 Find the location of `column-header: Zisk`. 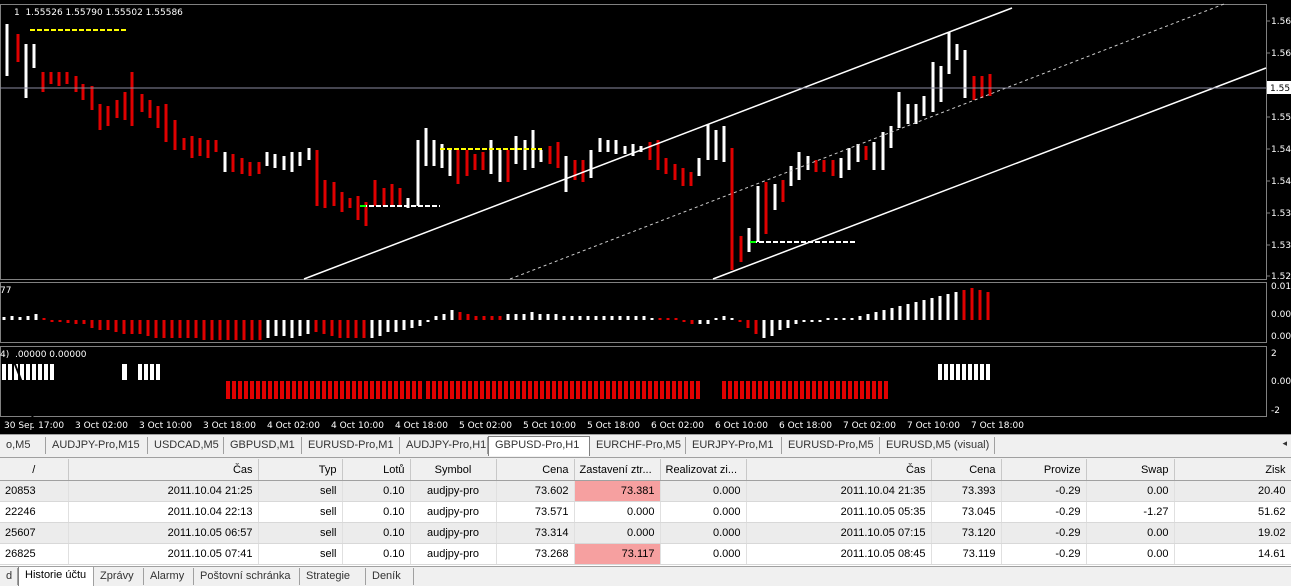

column-header: Zisk is located at coordinates (1232, 470).